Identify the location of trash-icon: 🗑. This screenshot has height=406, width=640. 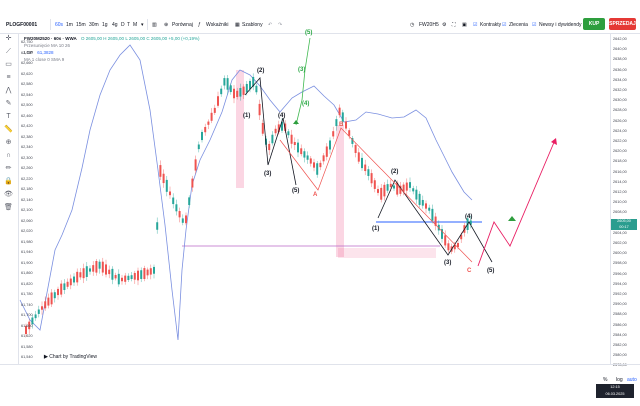
(8, 207).